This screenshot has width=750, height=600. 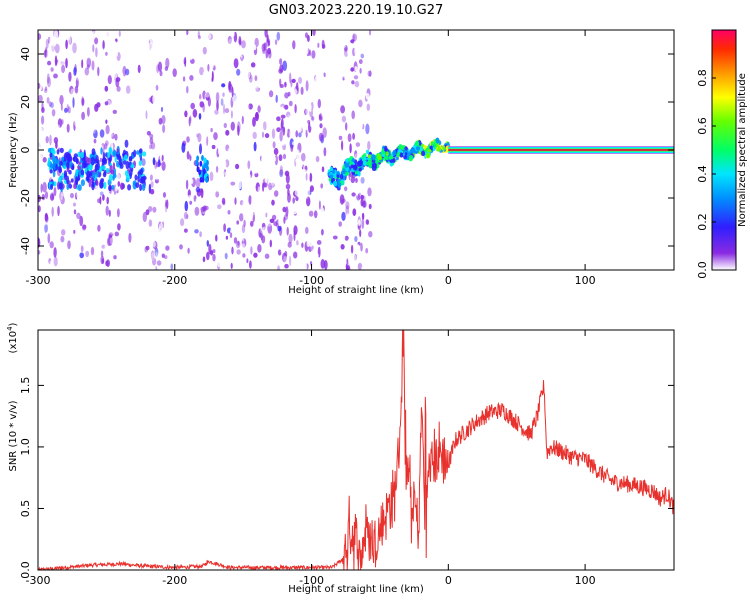 I want to click on spectrogram-y-axis-label: Frequency (Hz), so click(x=13, y=150).